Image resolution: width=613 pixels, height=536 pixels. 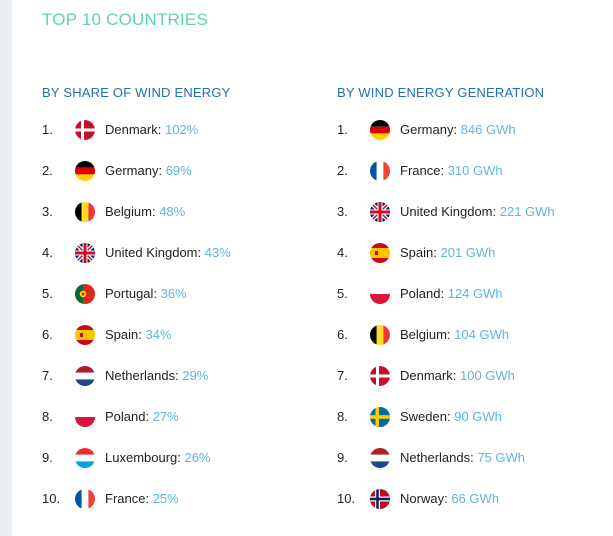 I want to click on list-item: 1. Denmark: 102%, so click(x=182, y=138).